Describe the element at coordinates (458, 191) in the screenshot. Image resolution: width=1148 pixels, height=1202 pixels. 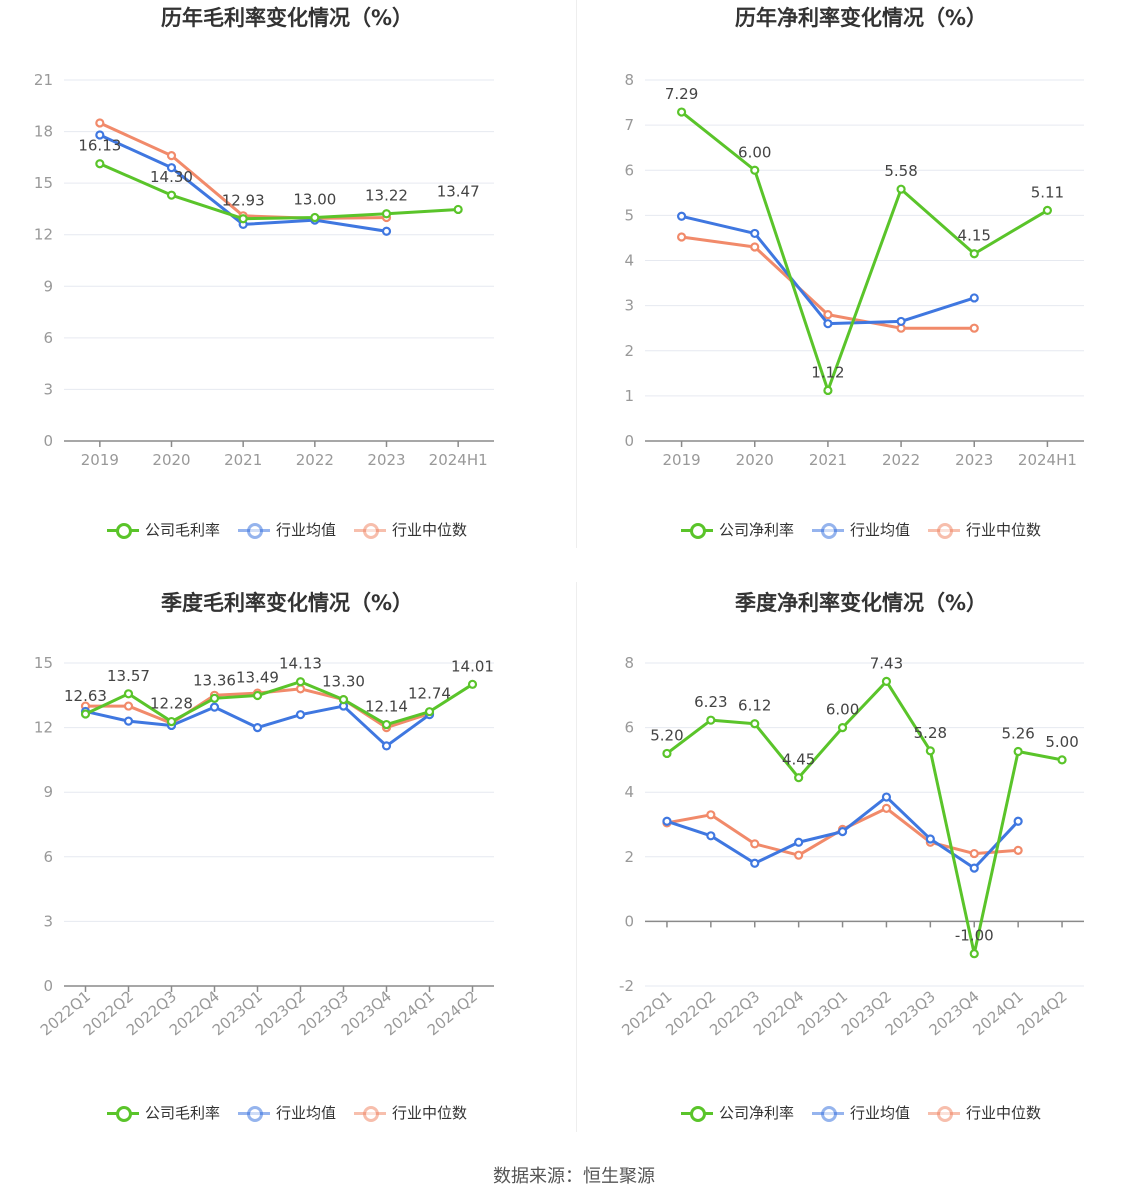
I see `data-label: 13.47` at that location.